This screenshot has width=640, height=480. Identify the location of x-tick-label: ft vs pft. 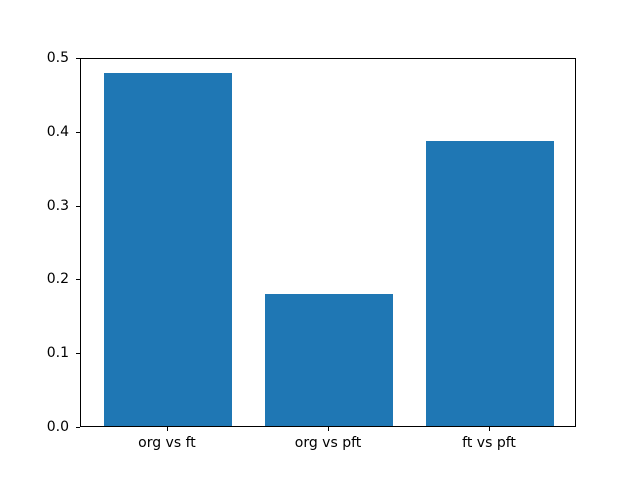
(489, 443).